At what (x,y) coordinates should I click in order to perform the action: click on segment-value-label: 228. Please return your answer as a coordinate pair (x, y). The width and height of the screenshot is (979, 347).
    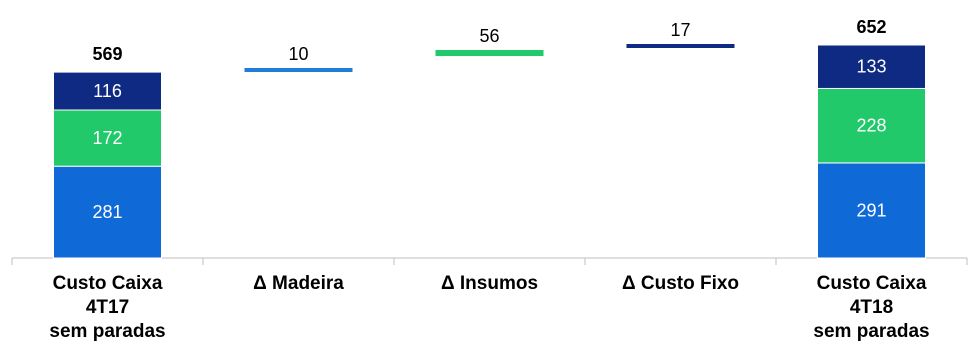
    Looking at the image, I should click on (871, 126).